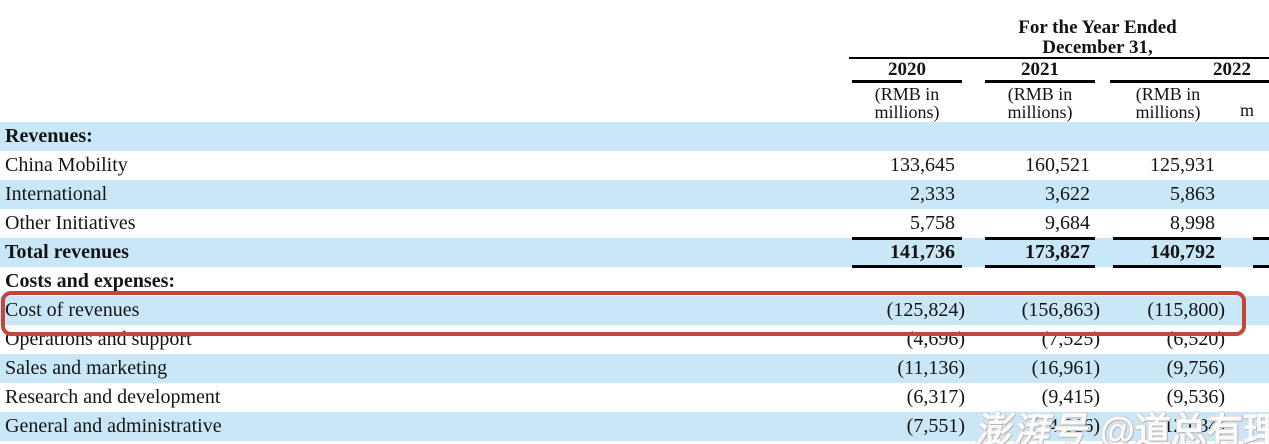 This screenshot has height=444, width=1269. I want to click on unit-label-2022: (RMB in millions), so click(1168, 103).